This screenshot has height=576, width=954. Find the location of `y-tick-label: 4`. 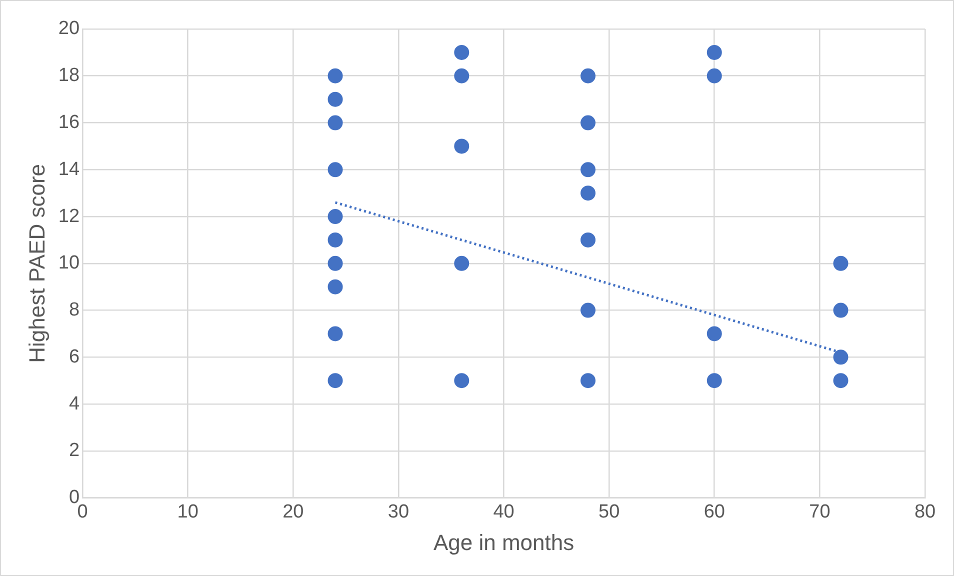

y-tick-label: 4 is located at coordinates (74, 403).